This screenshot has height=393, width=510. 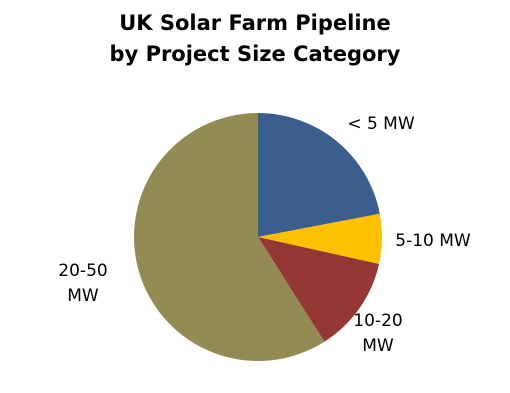 I want to click on slice-label: 10-20 MW, so click(x=378, y=333).